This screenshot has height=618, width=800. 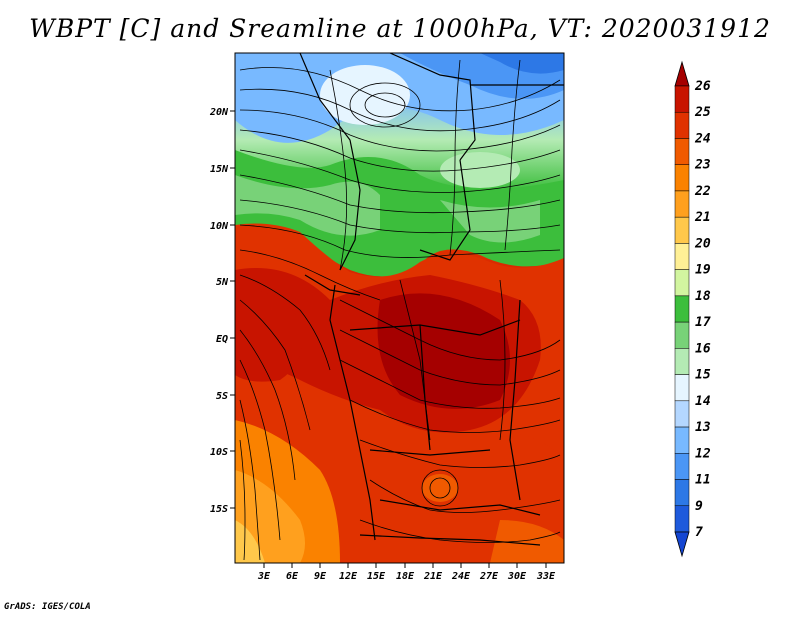 I want to click on lon-label: 21E, so click(x=433, y=576).